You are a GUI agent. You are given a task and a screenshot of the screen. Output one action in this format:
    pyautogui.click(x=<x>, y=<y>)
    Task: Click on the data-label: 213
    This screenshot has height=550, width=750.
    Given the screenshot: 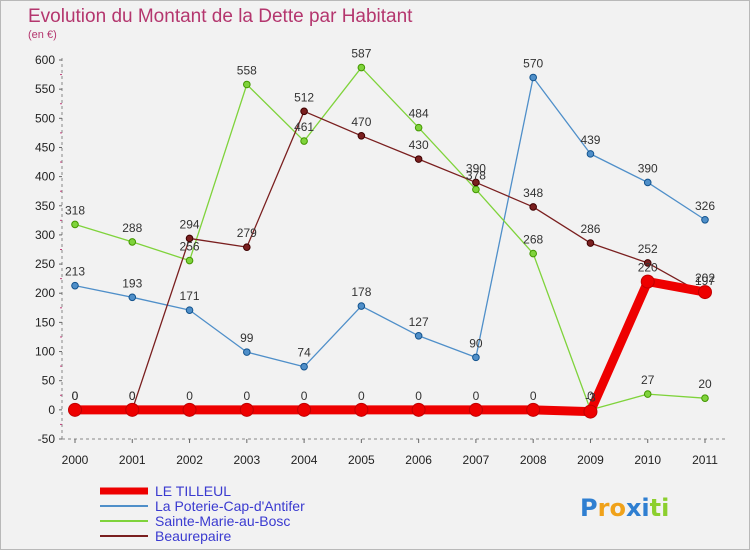 What is the action you would take?
    pyautogui.click(x=75, y=272)
    